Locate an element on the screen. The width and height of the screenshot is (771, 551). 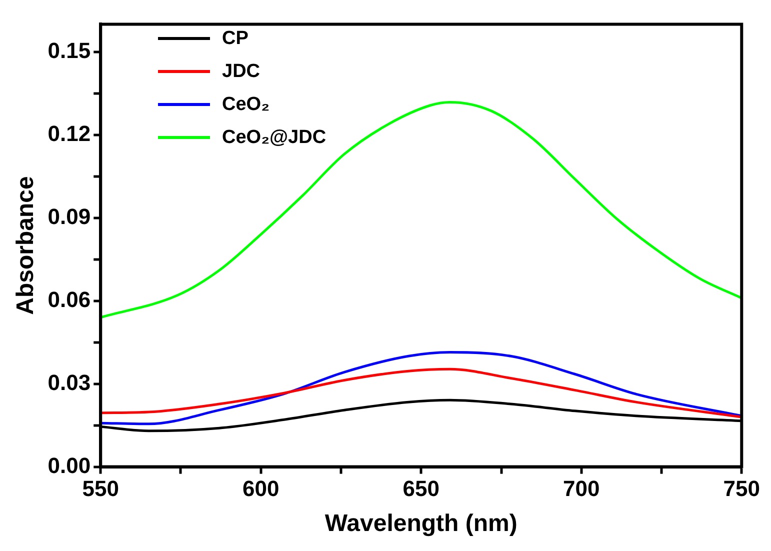
y-tick-label: 0.00 is located at coordinates (69, 465).